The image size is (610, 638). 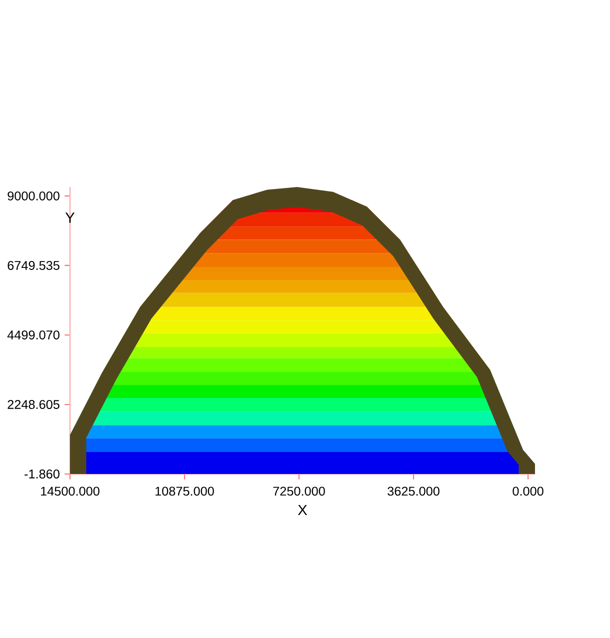 I want to click on x-tick-label: 14500.000, so click(x=70, y=491).